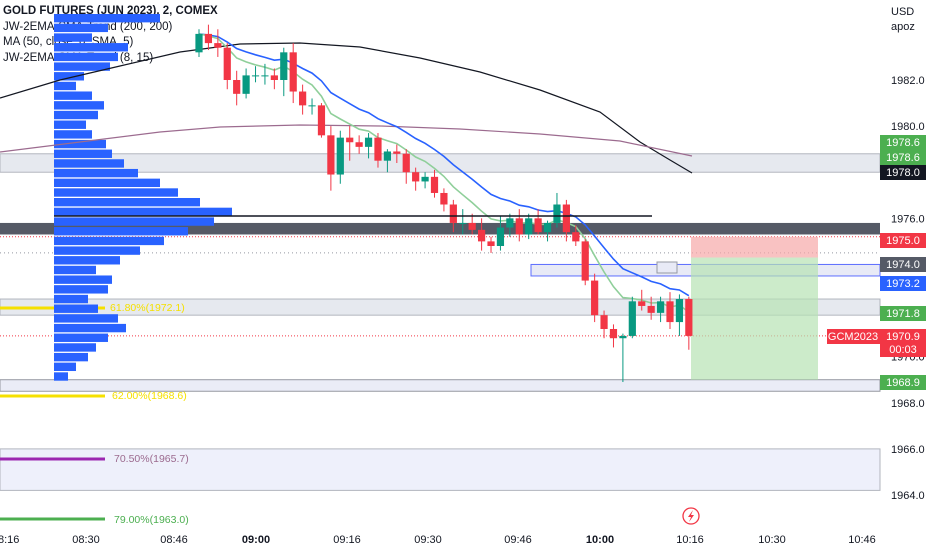 This screenshot has width=932, height=550. Describe the element at coordinates (903, 142) in the screenshot. I see `badge-1978-6-a: 1978.6` at that location.